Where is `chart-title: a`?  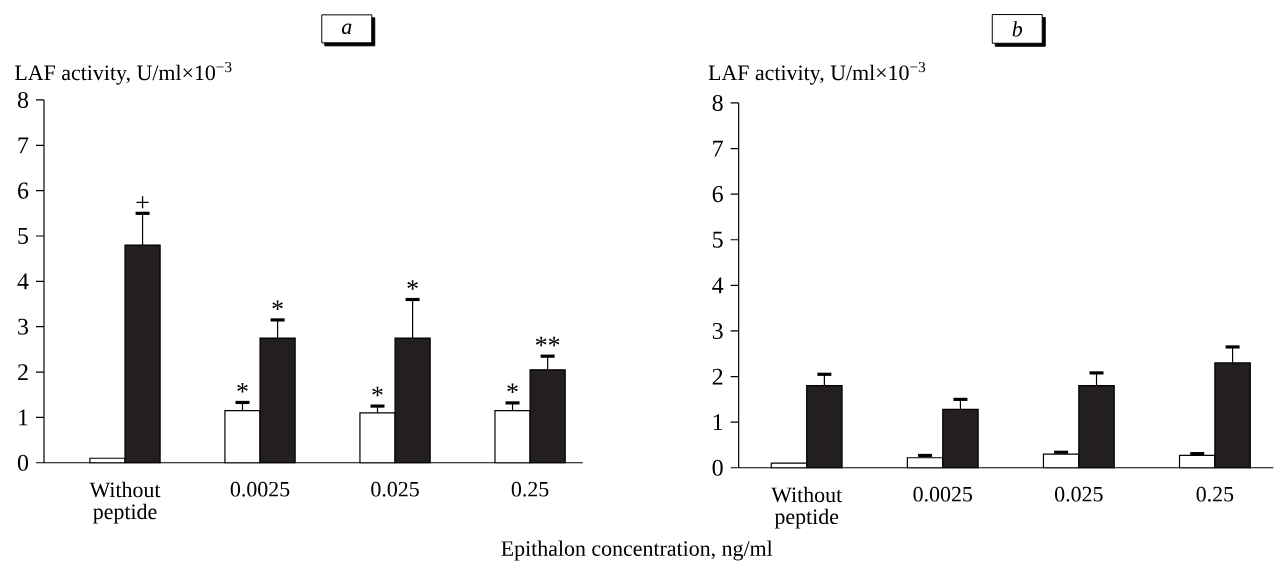
chart-title: a is located at coordinates (346, 29).